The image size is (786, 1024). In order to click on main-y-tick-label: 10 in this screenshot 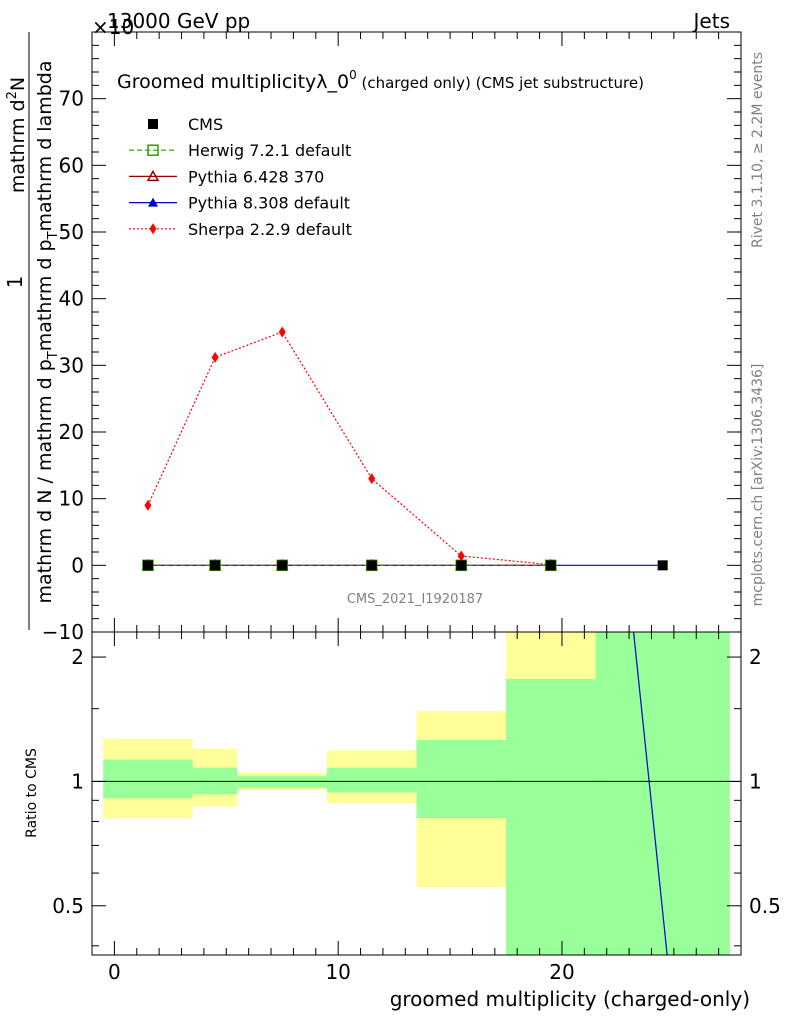, I will do `click(71, 499)`.